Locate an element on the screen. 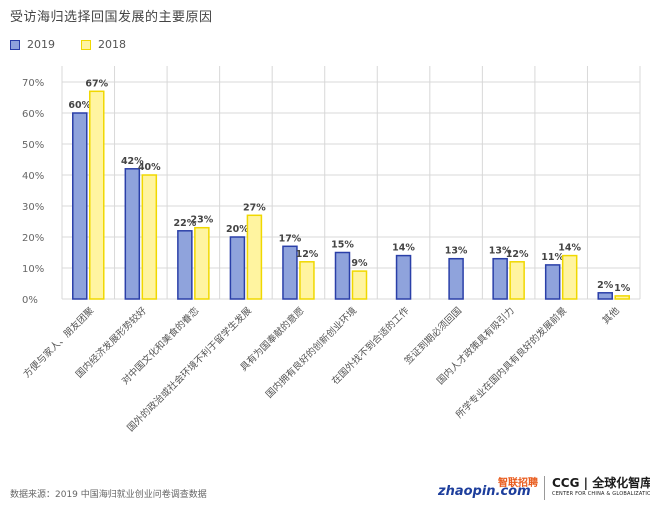 This screenshot has width=650, height=508. data-label-2019: 15% is located at coordinates (342, 245).